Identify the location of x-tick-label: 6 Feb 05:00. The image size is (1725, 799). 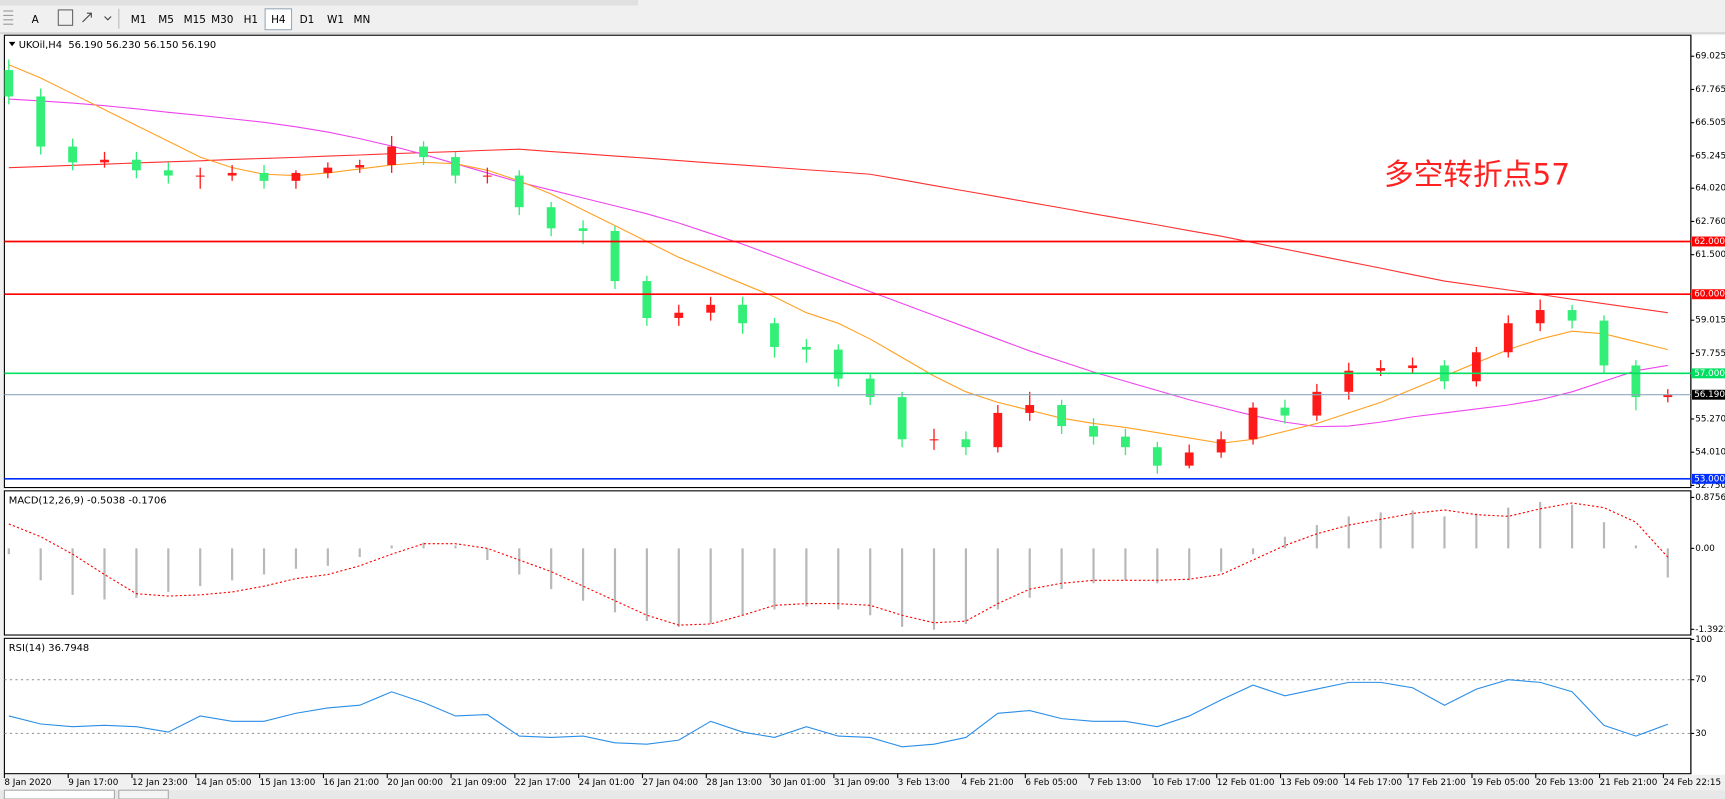
(1051, 783).